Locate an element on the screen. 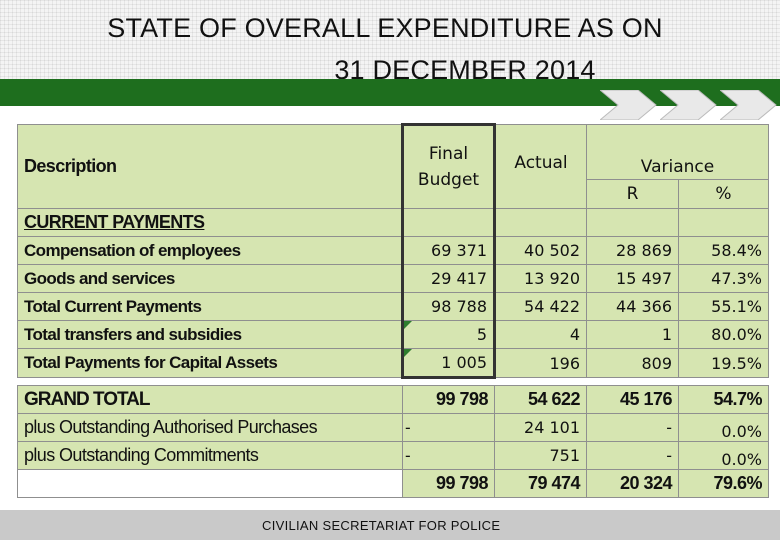  final-budget-header-line-2: Budget is located at coordinates (448, 180).